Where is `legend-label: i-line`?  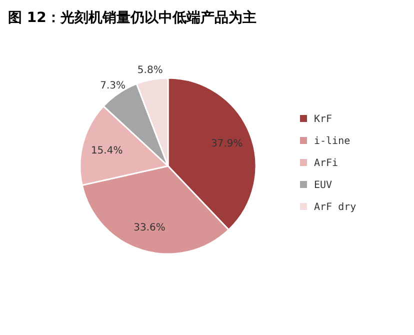
legend-label: i-line is located at coordinates (332, 141).